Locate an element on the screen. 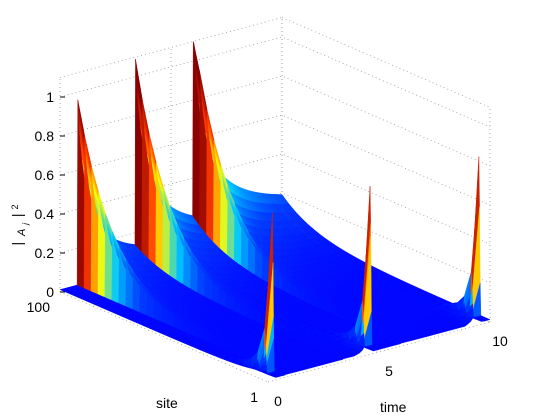  time-gridline-floor is located at coordinates (164, 337).